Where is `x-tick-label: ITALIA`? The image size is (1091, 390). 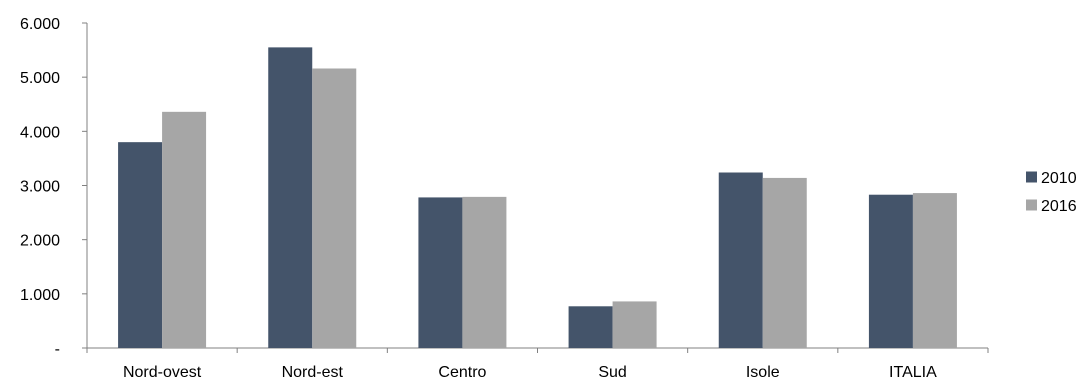
x-tick-label: ITALIA is located at coordinates (913, 372).